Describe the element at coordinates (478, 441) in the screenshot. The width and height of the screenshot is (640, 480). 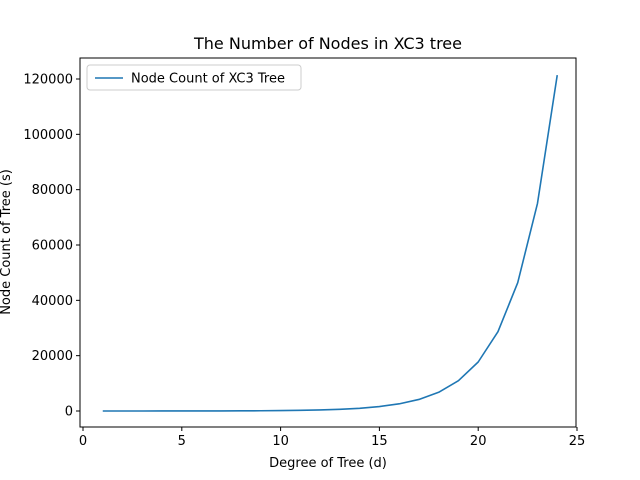
I see `x-tick-label: 20` at that location.